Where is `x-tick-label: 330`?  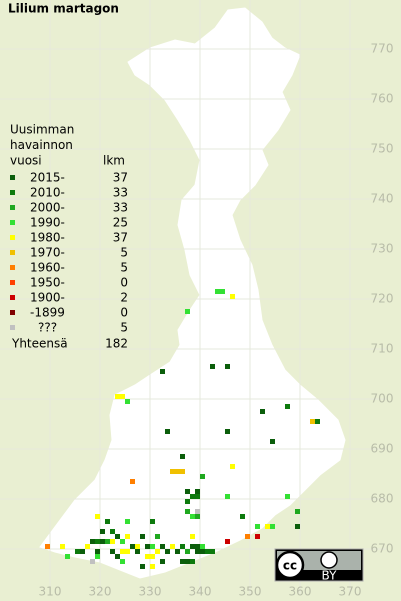 x-tick-label: 330 is located at coordinates (150, 592).